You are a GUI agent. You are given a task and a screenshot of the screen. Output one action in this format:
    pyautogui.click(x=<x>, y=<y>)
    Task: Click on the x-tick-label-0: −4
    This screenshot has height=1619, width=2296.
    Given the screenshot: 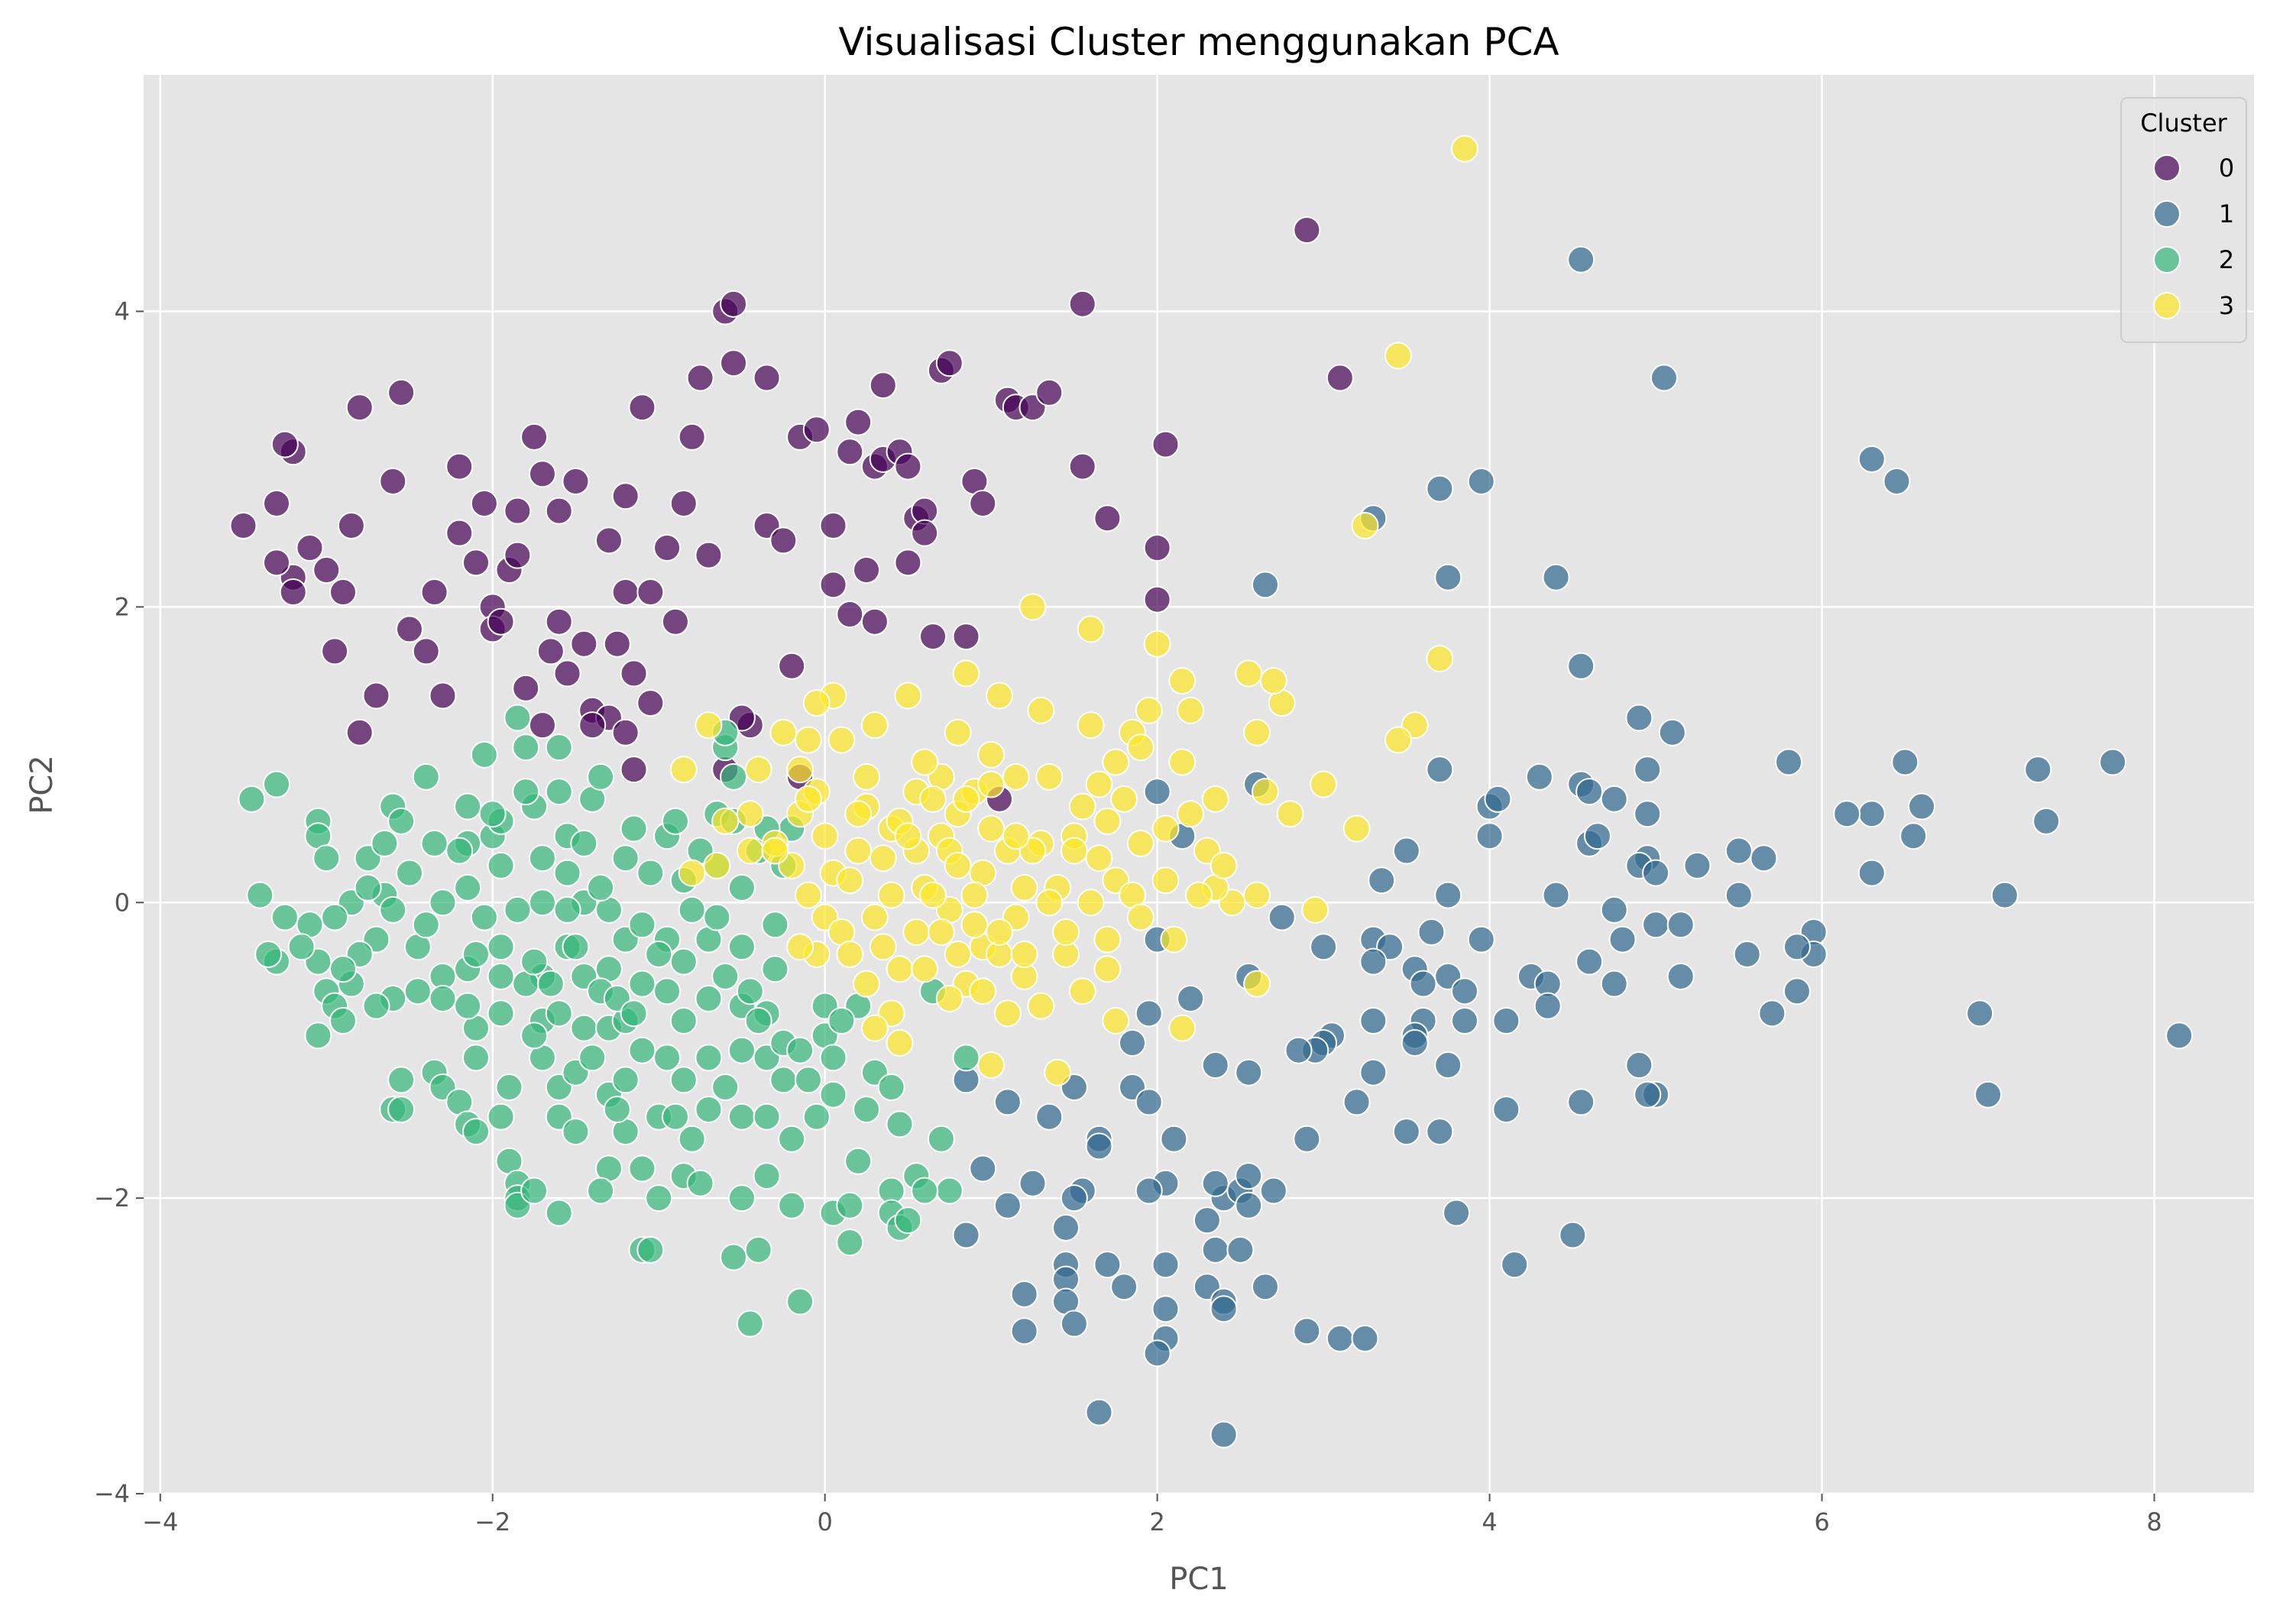 What is the action you would take?
    pyautogui.click(x=160, y=1521)
    